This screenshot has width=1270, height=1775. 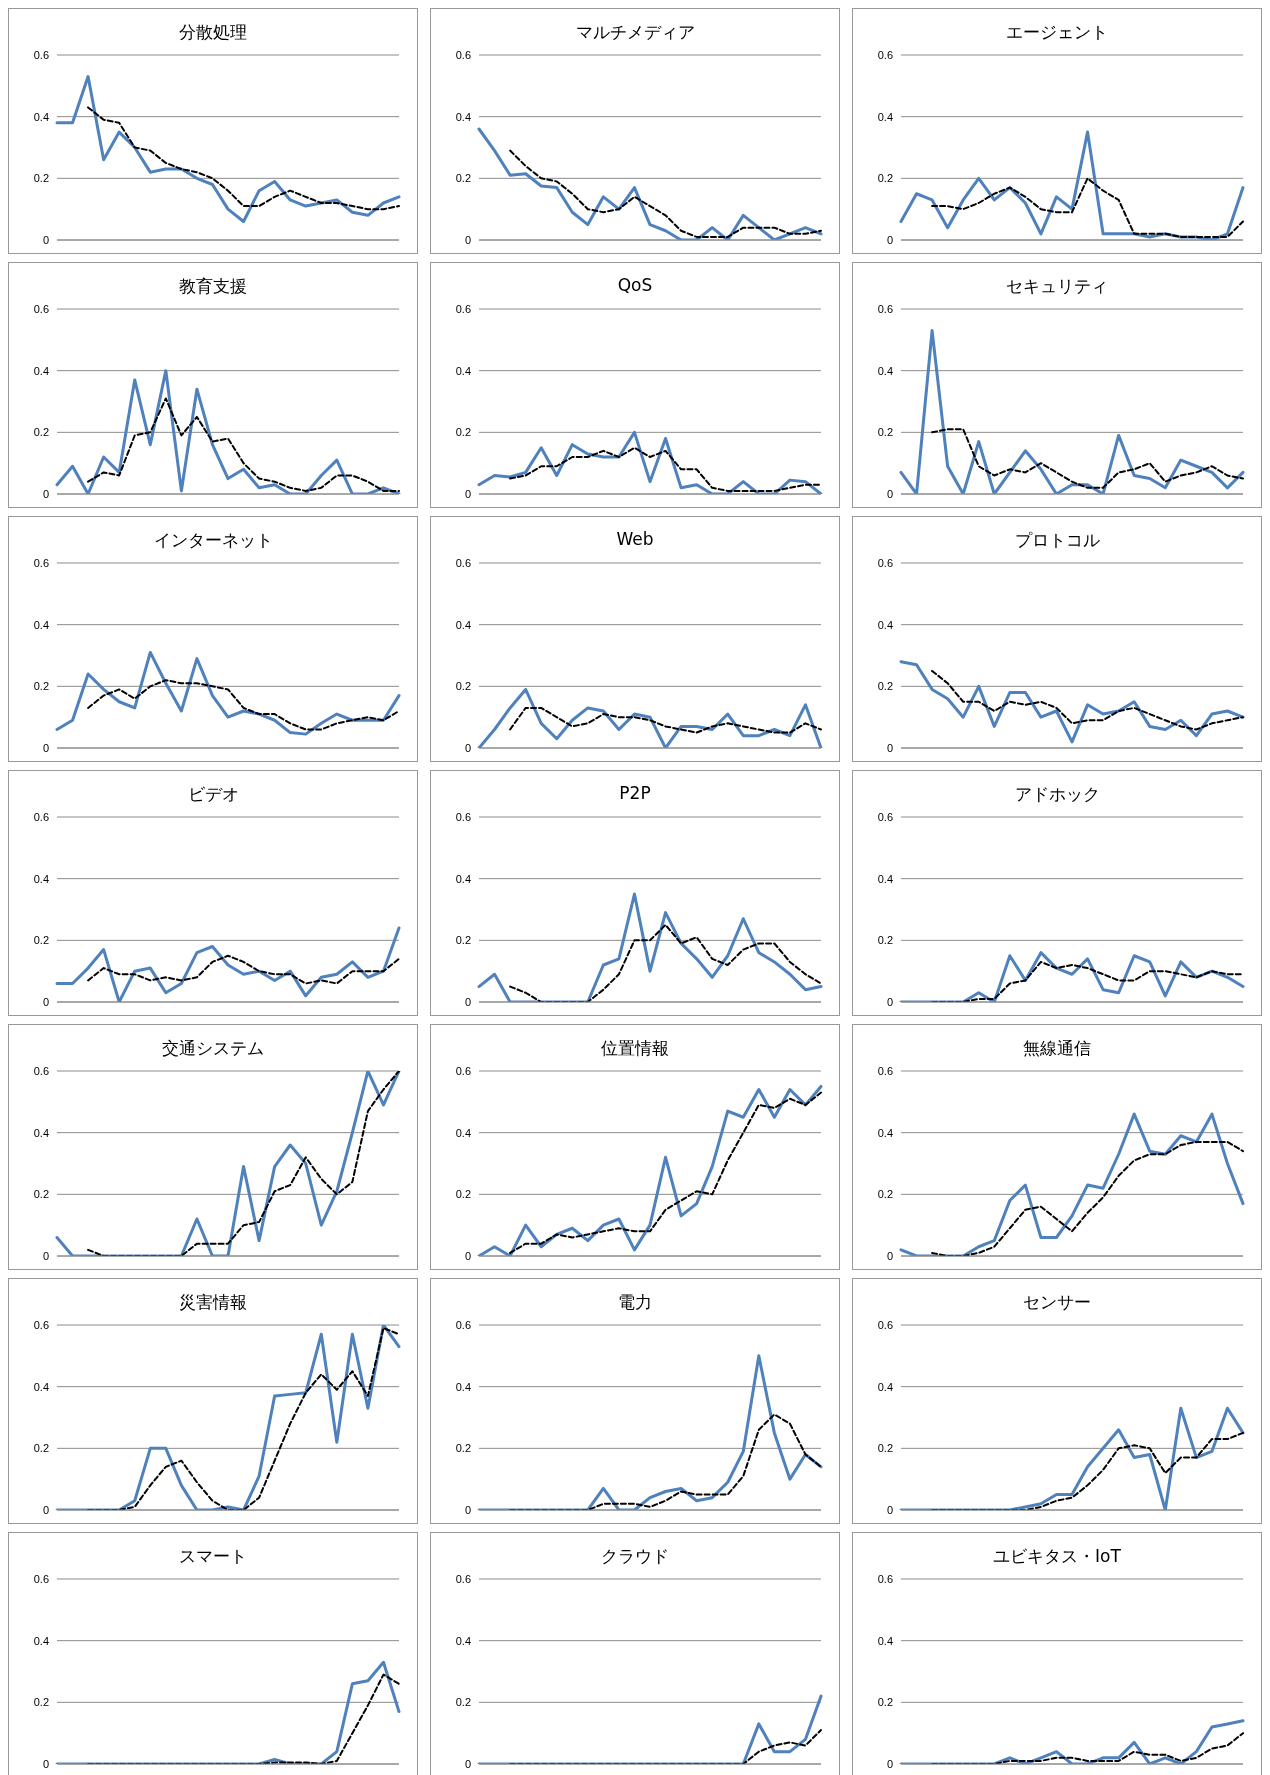 I want to click on chart-title: QoS, so click(x=635, y=286).